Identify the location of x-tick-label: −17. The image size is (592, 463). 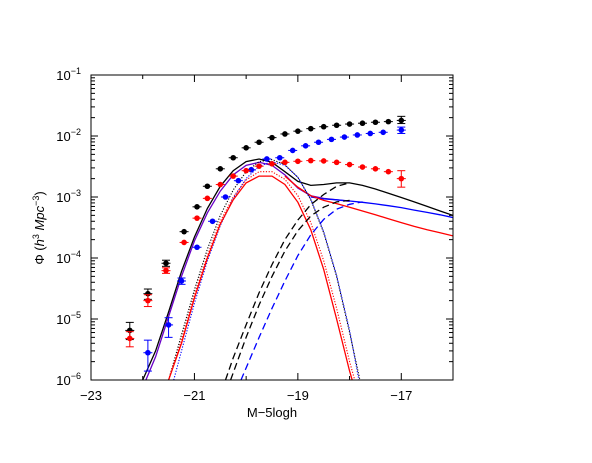
(401, 395).